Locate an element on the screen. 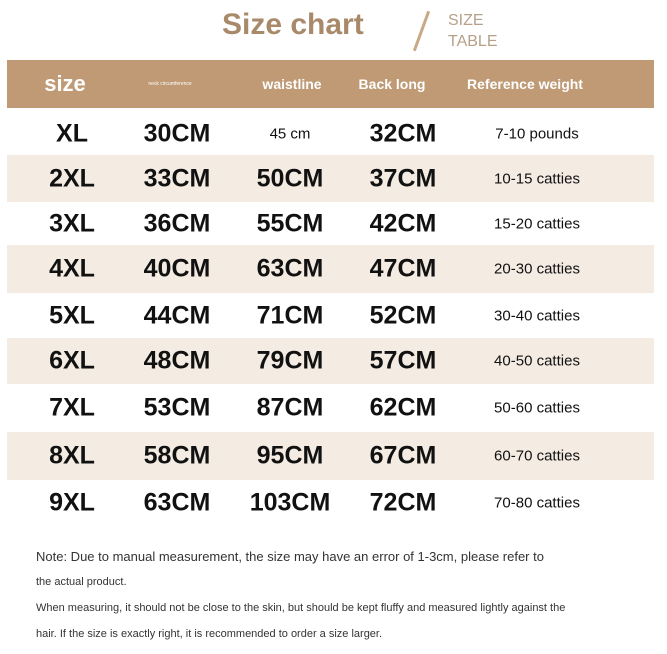 The width and height of the screenshot is (667, 654). table-cell: 40CM is located at coordinates (177, 268).